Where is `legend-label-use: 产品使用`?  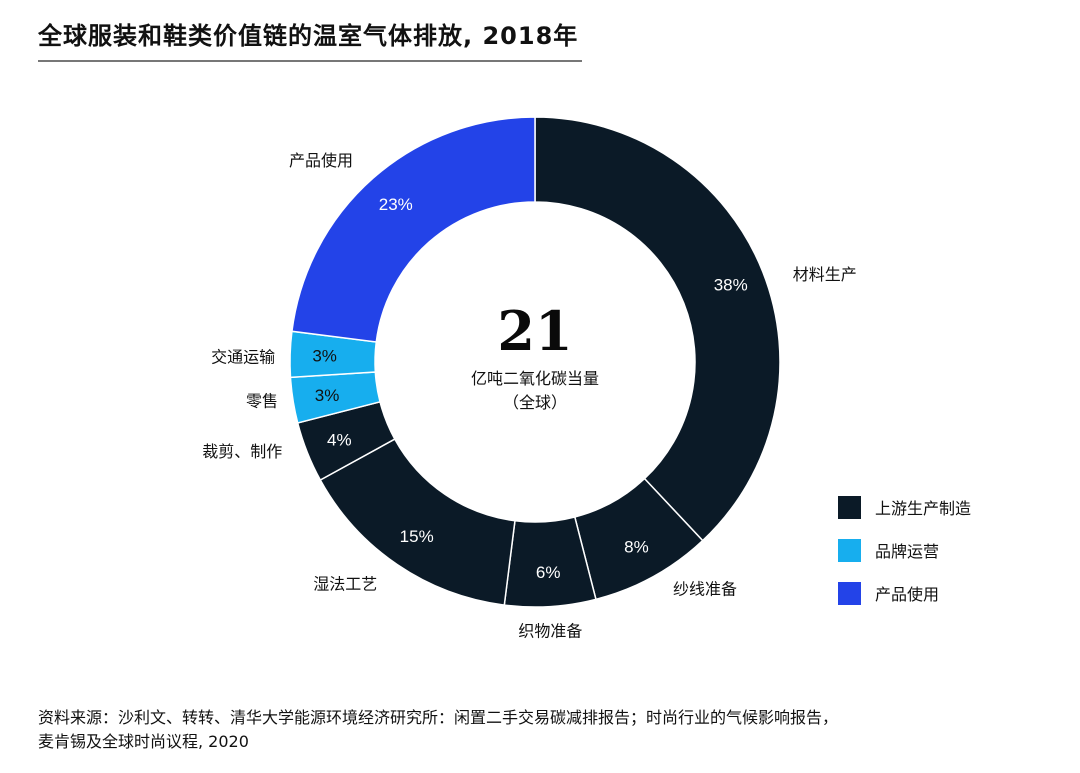
legend-label-use: 产品使用 is located at coordinates (907, 594).